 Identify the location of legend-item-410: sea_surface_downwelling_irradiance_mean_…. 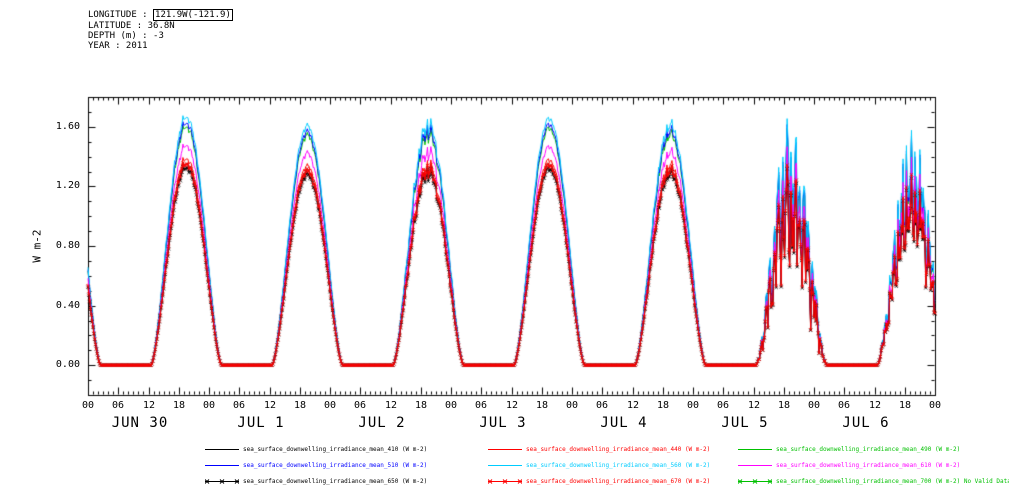
(316, 449).